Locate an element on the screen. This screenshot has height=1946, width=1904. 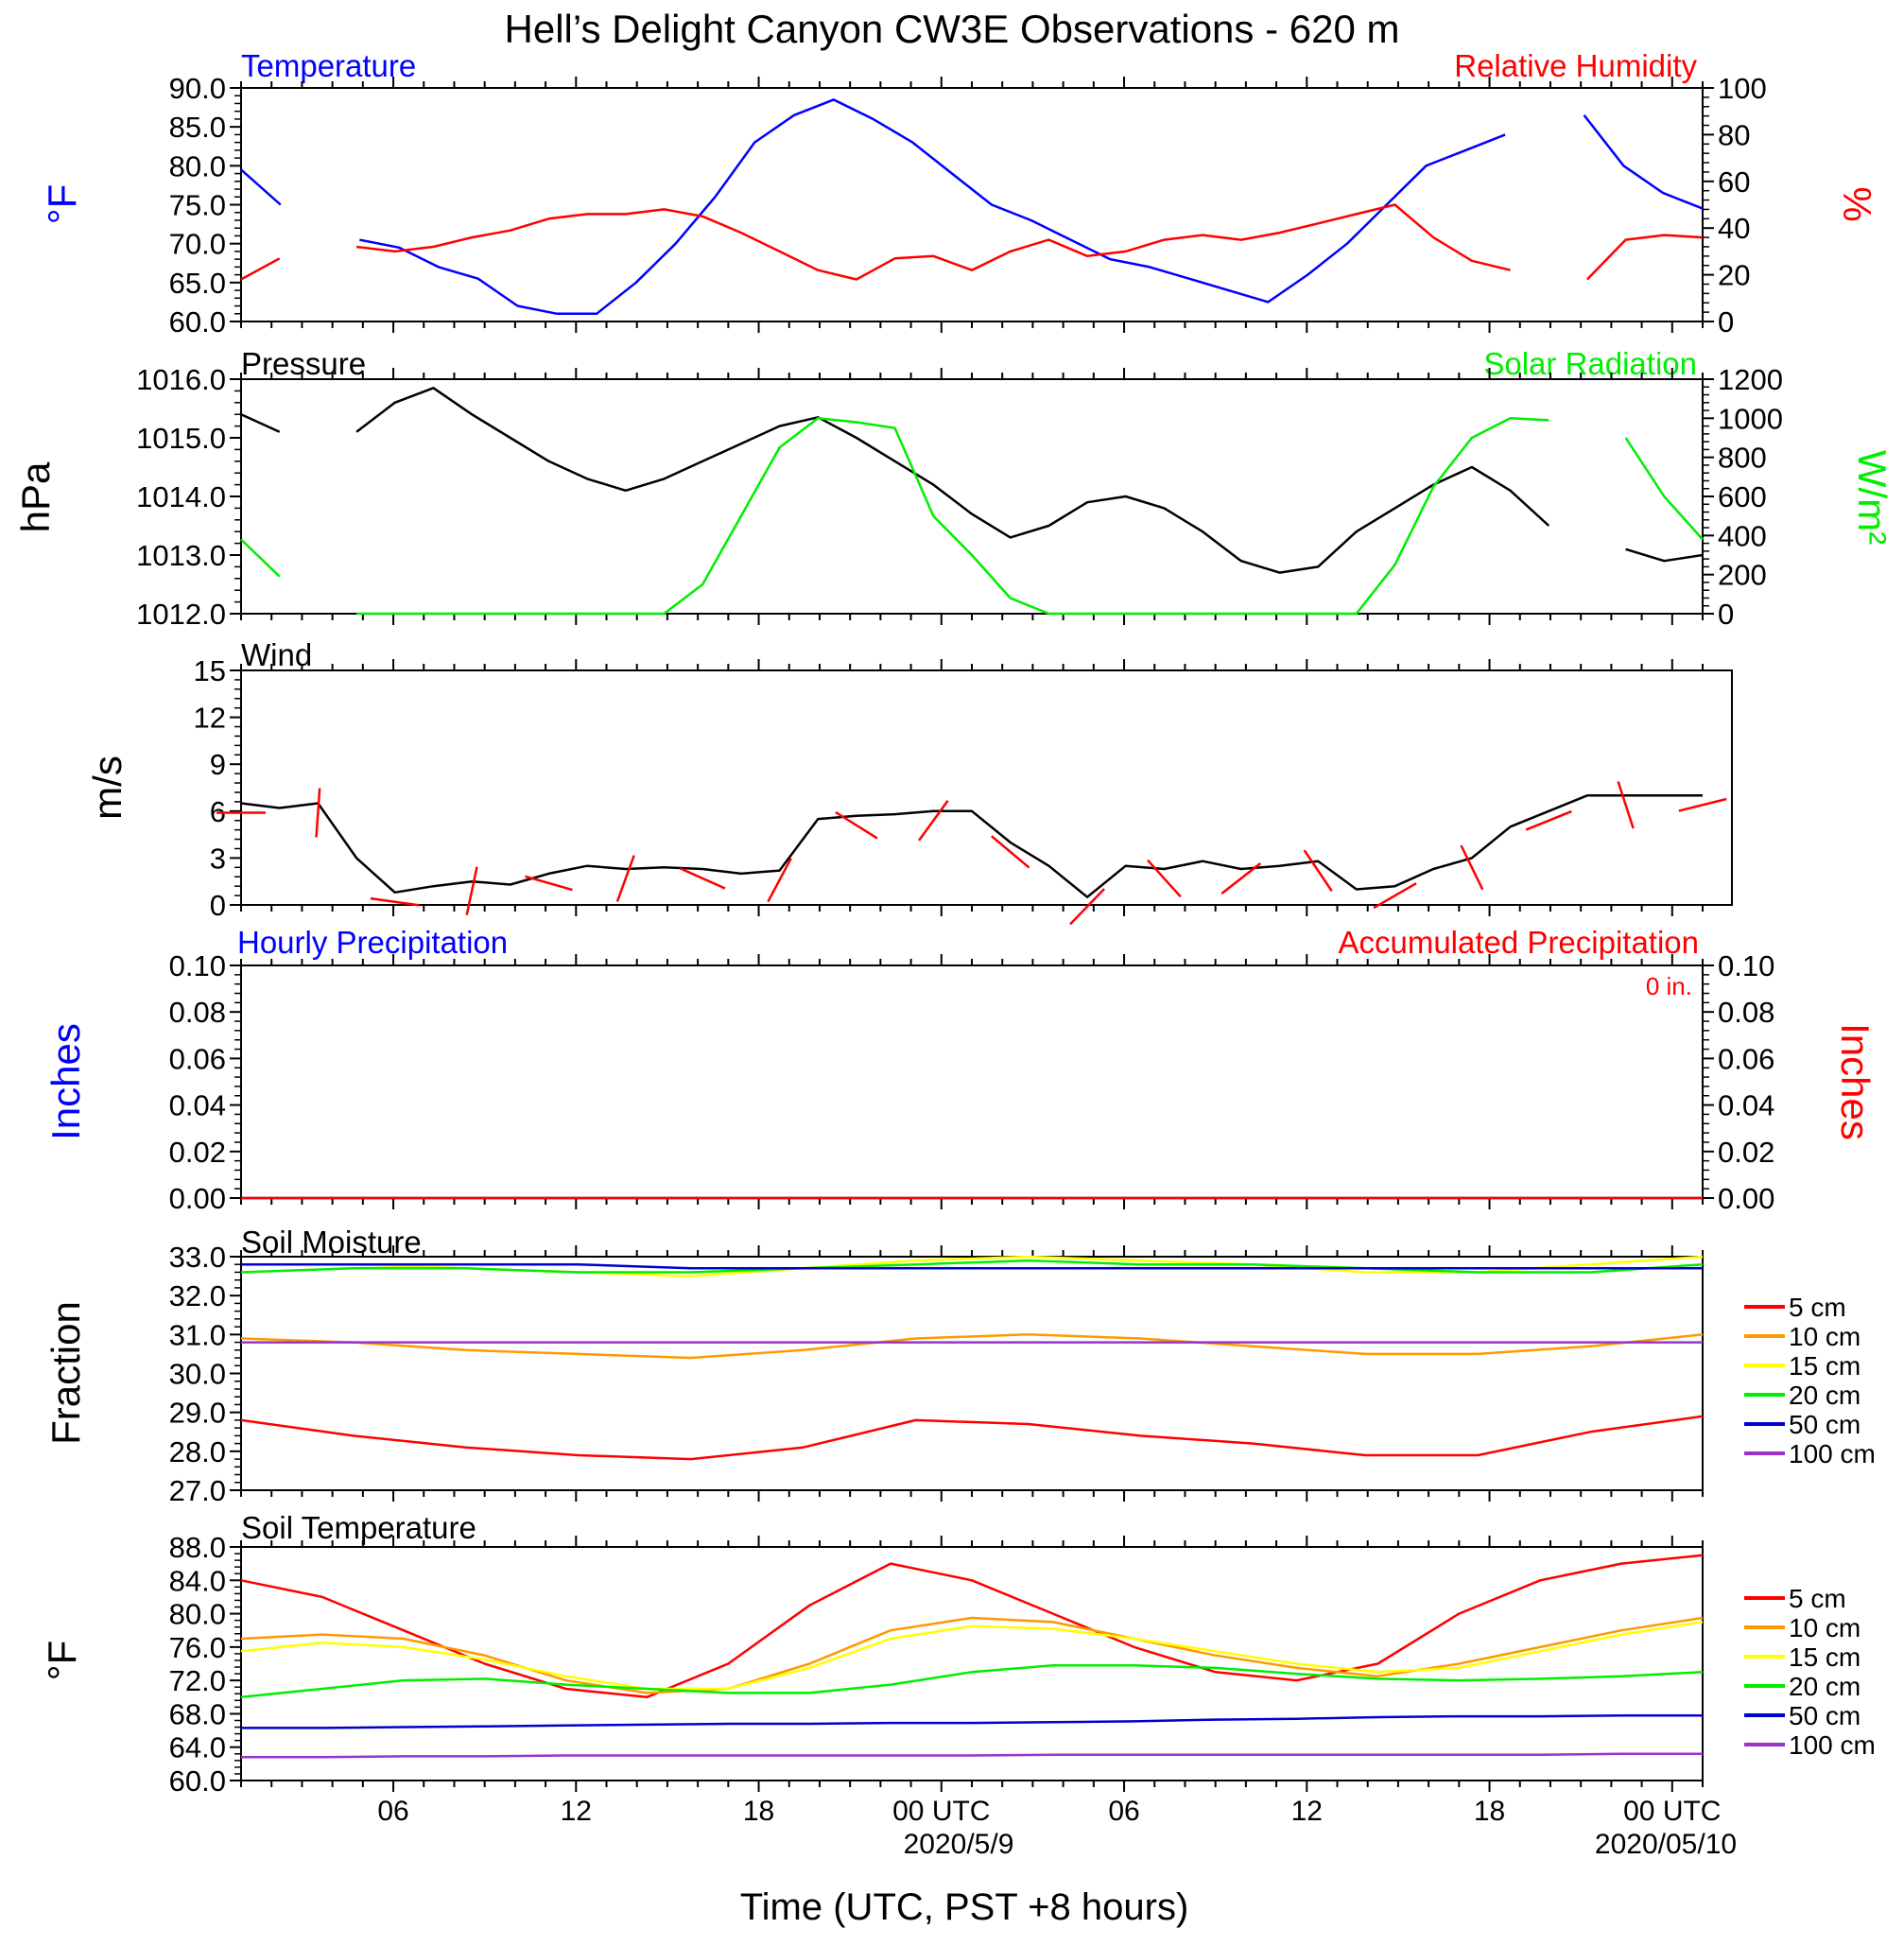
left-y-tick-label: 75.0 is located at coordinates (197, 206).